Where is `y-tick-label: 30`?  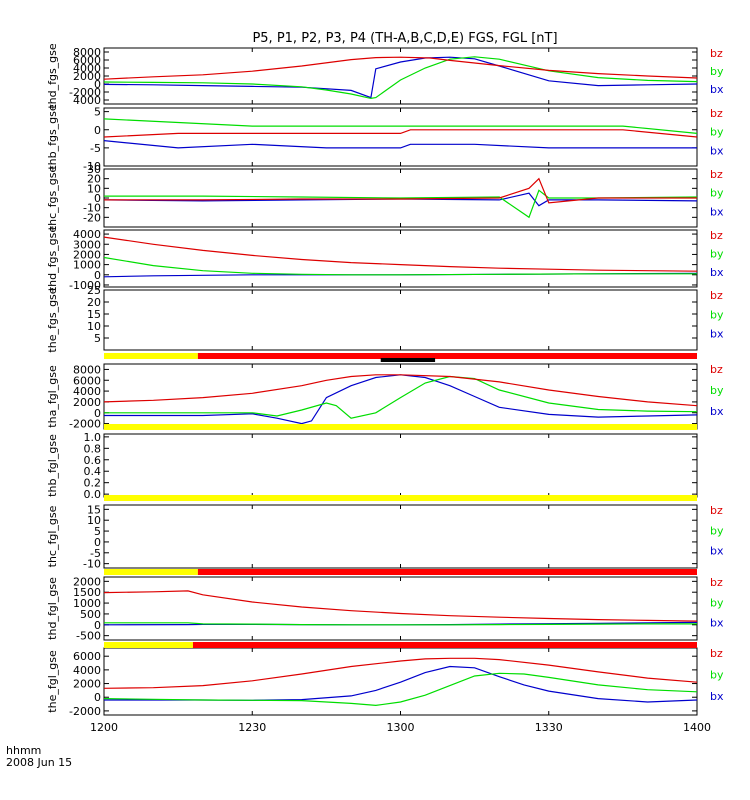 y-tick-label: 30 is located at coordinates (94, 169).